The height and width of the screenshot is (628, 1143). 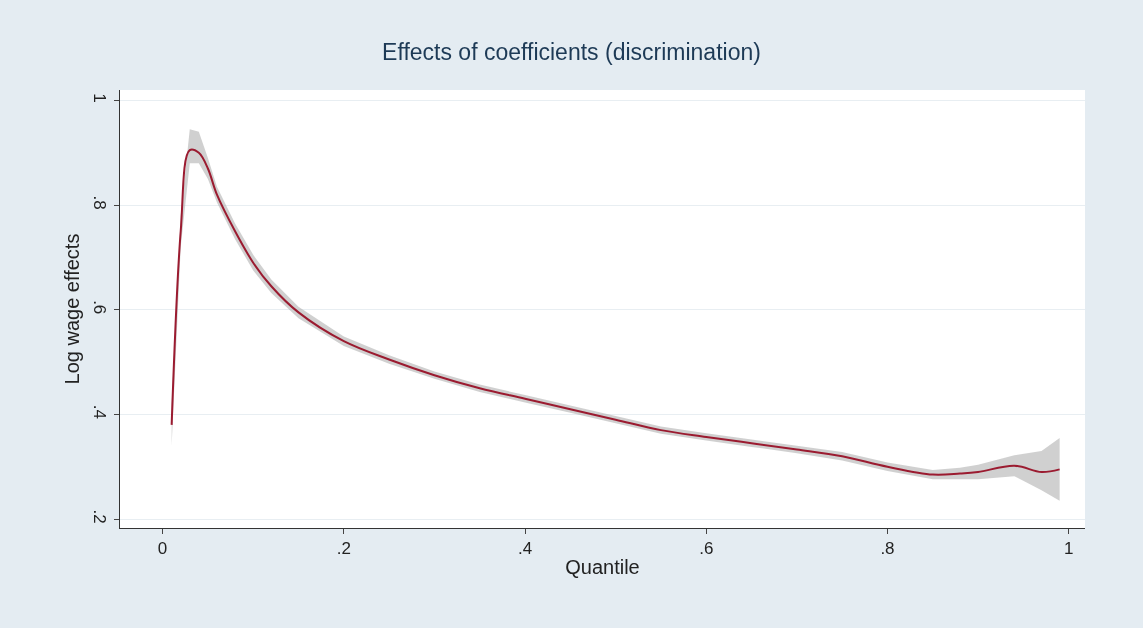 What do you see at coordinates (99, 307) in the screenshot?
I see `y-tick-label: .6` at bounding box center [99, 307].